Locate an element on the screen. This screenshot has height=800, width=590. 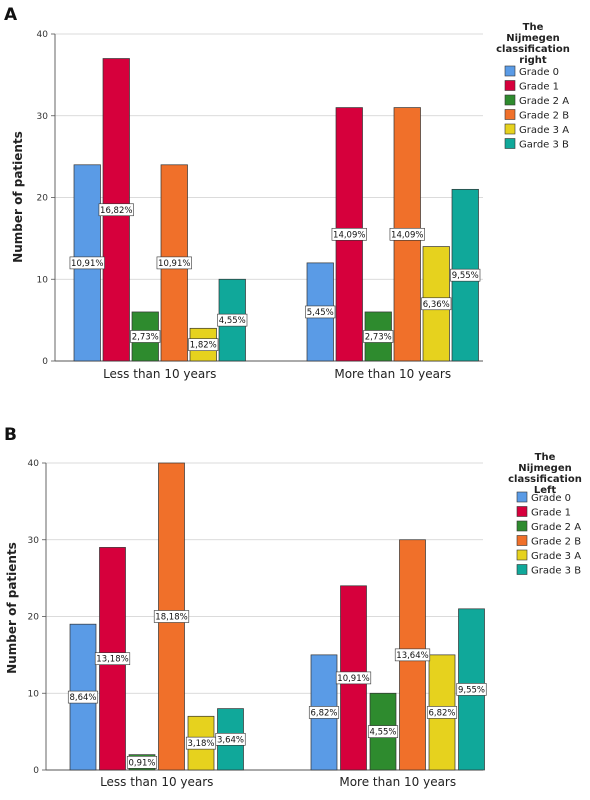
panel-a-y-ticks: 0 10 20 30 40 is located at coordinates (46, 198).